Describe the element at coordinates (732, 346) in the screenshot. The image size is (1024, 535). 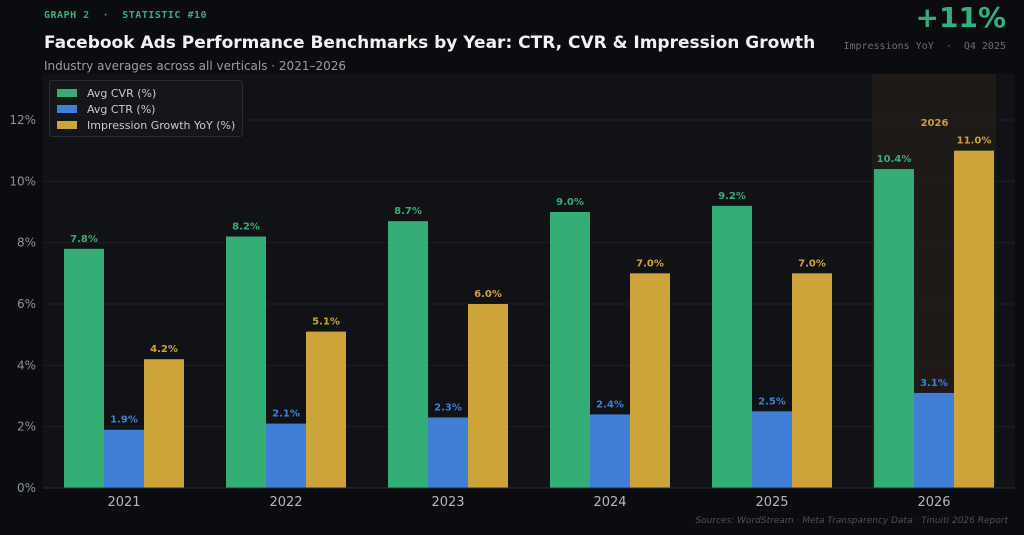
I see `bar-cvr-2025` at that location.